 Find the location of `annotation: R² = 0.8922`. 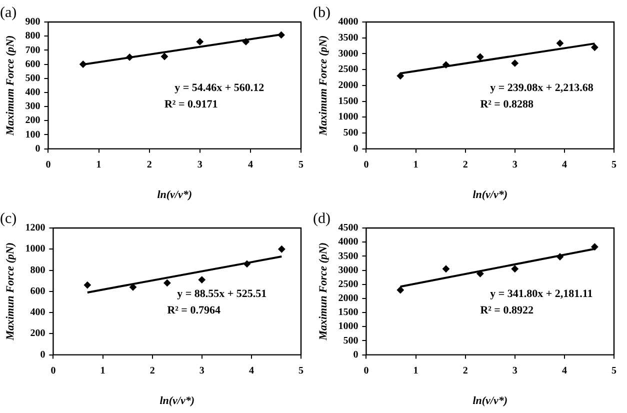

annotation: R² = 0.8922 is located at coordinates (507, 310).